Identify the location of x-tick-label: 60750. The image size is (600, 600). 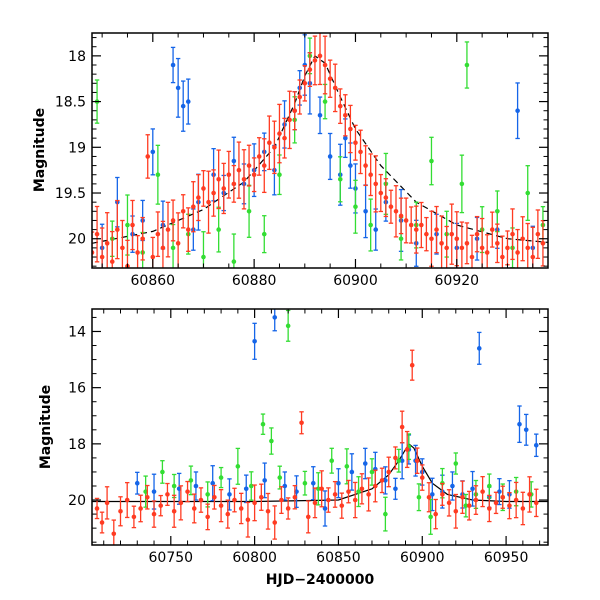
(171, 558).